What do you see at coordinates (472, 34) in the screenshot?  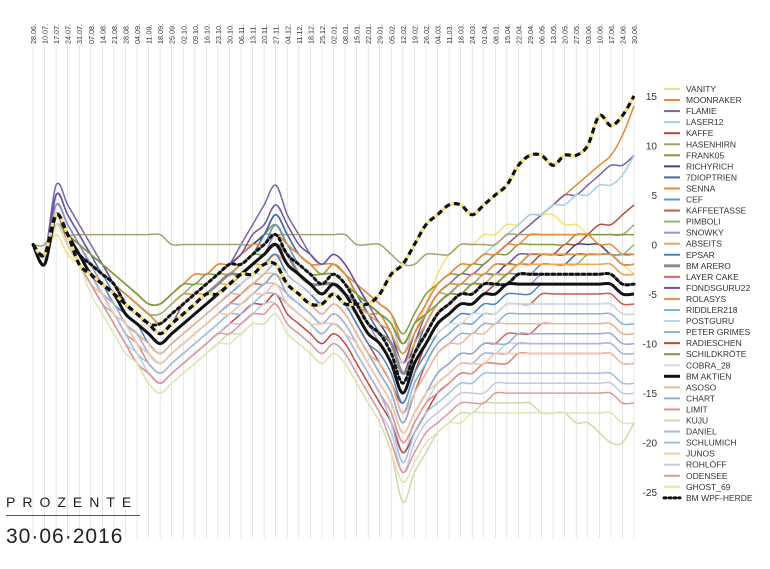 I see `x-tick-label: 24.03.` at bounding box center [472, 34].